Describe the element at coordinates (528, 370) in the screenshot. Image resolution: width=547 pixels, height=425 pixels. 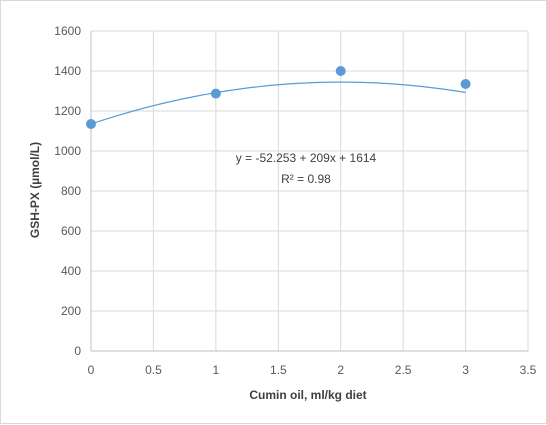
I see `x-tick-label: 3.5` at that location.